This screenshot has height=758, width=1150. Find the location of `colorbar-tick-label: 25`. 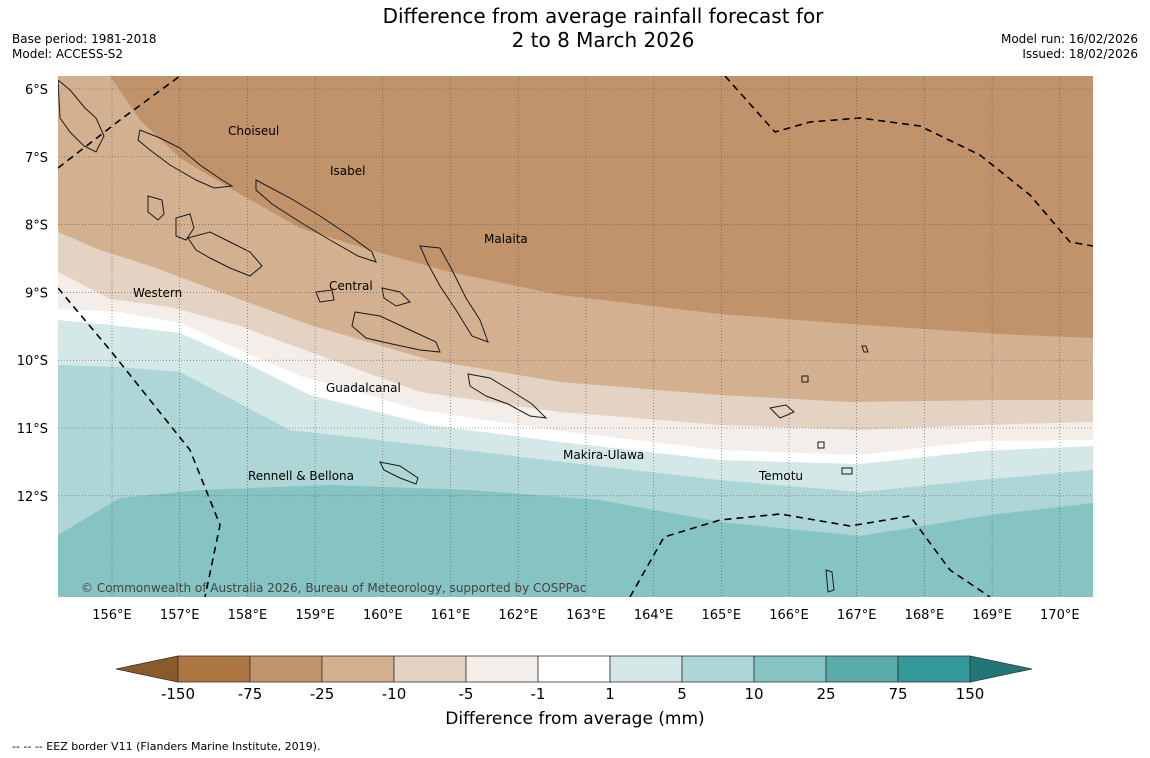

colorbar-tick-label: 25 is located at coordinates (825, 694).